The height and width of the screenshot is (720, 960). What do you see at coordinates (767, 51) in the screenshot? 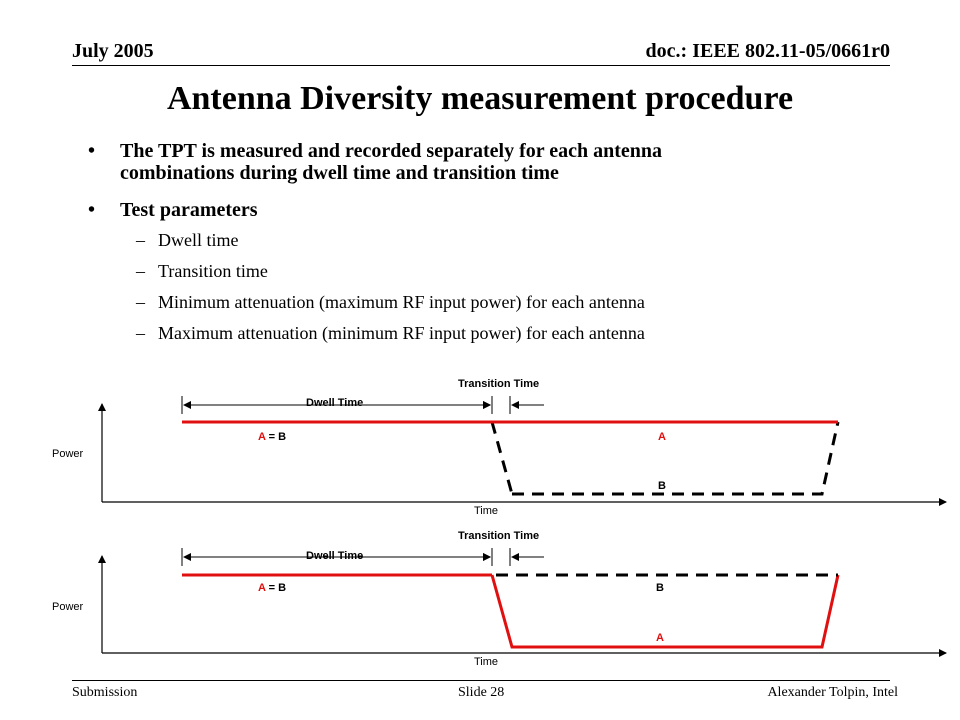
I see `header-doc-id: doc.: IEEE 802.11-05/0661r0` at bounding box center [767, 51].